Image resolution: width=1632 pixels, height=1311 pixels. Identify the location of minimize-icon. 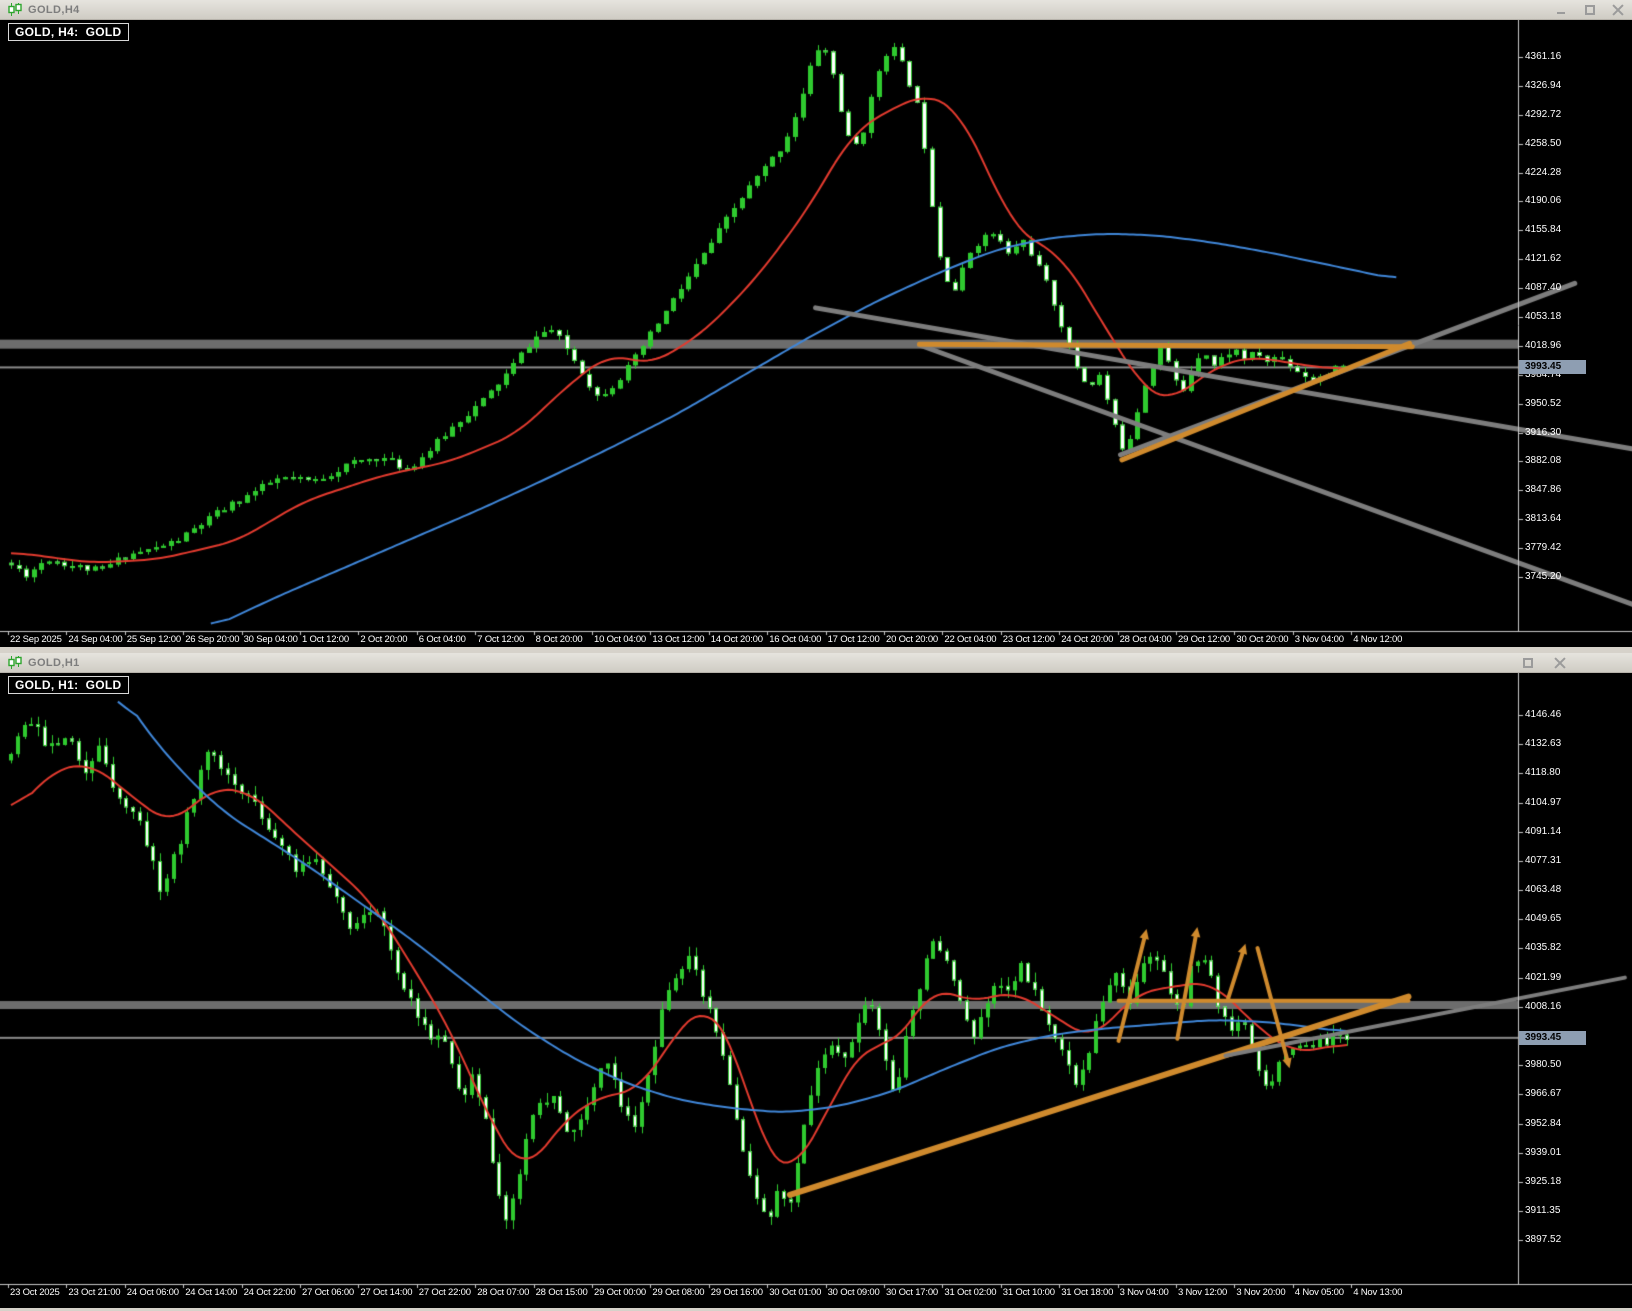
(1562, 10).